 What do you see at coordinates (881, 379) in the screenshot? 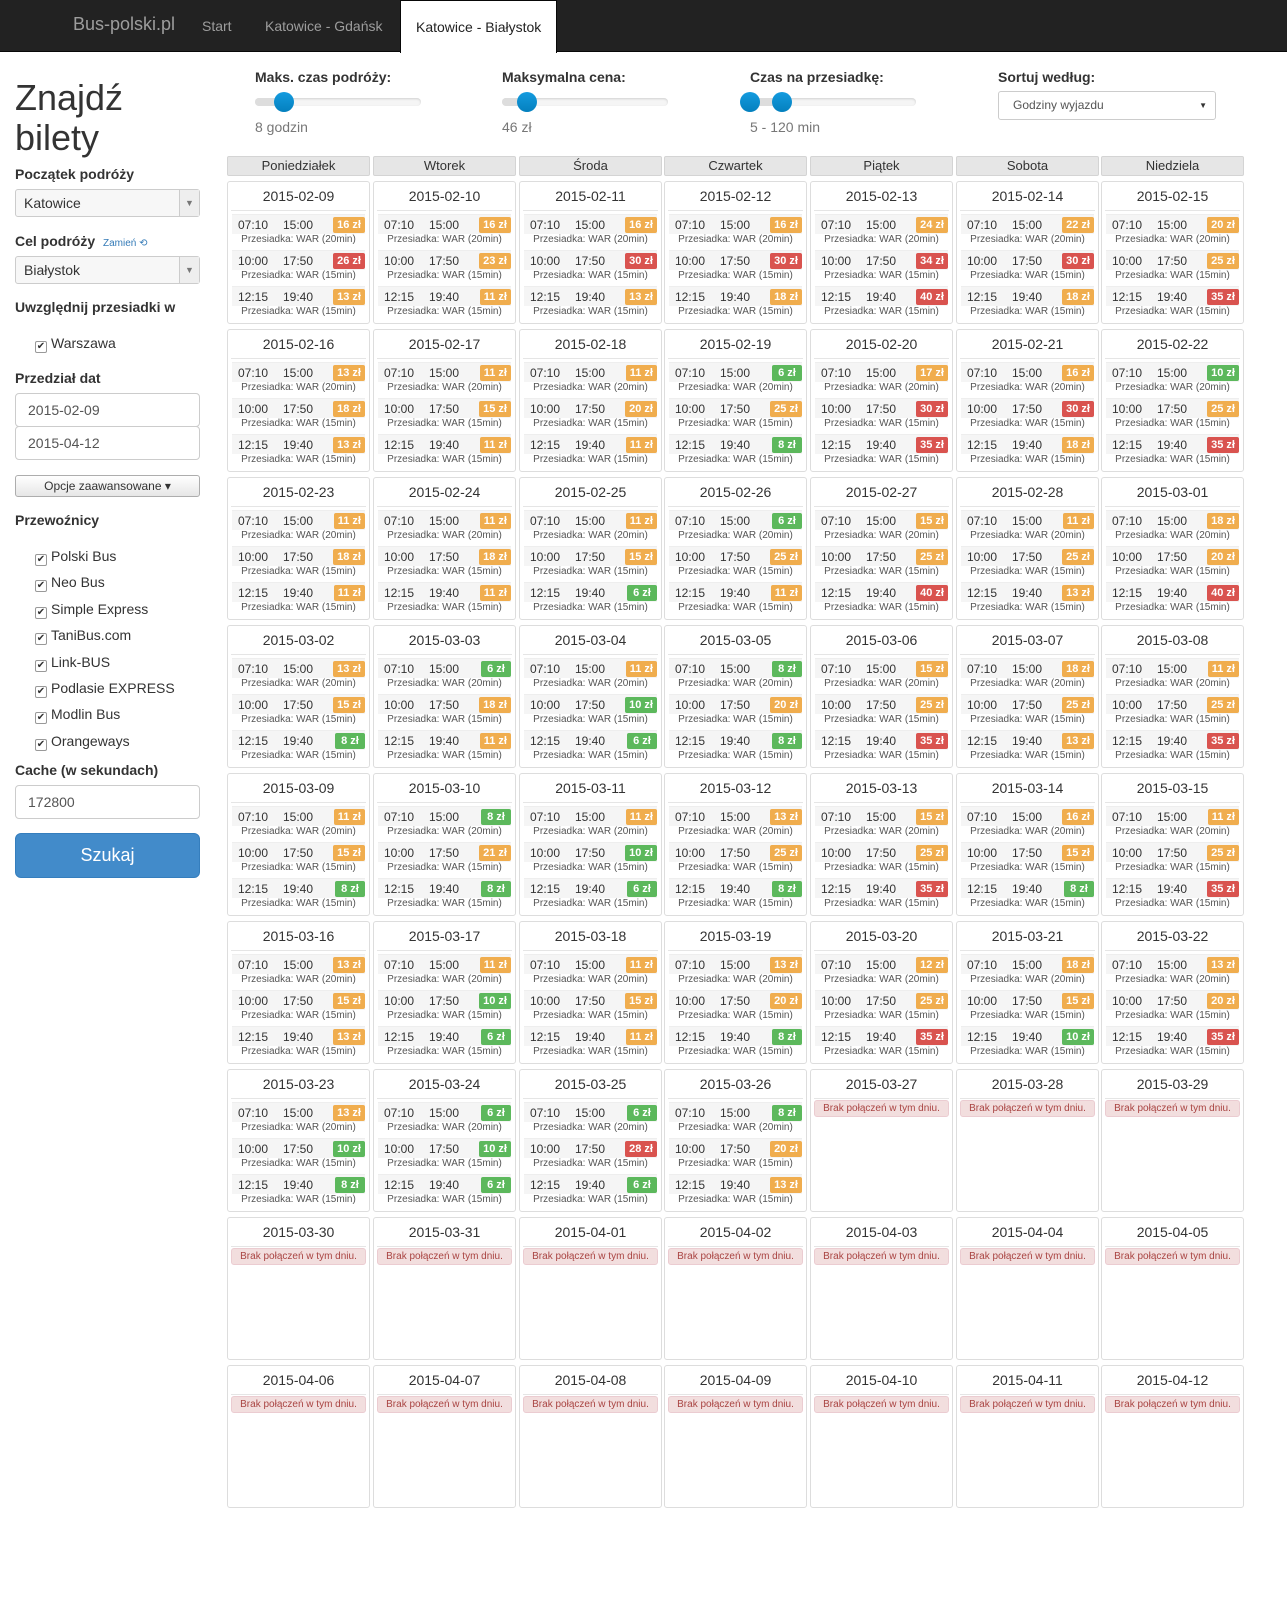
I see `connection-row: 07:10 15:00 17 zł Przesiadka: WAR (20min)` at bounding box center [881, 379].